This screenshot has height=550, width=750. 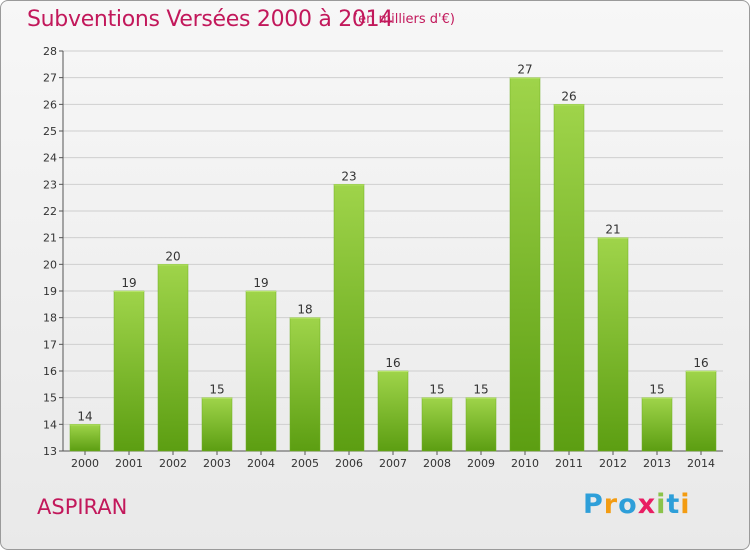 What do you see at coordinates (348, 176) in the screenshot?
I see `data-label: 23` at bounding box center [348, 176].